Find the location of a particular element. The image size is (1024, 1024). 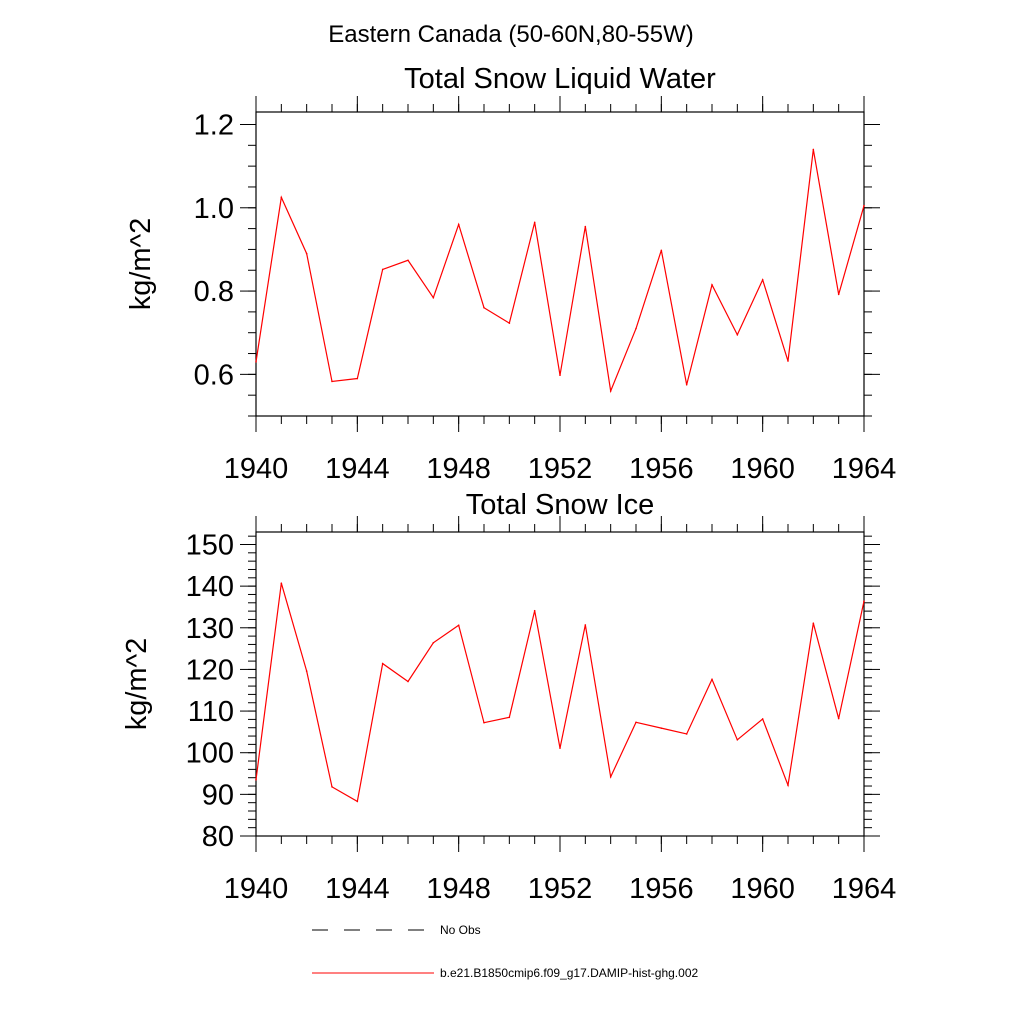

y-tick-label: 140 is located at coordinates (210, 587).